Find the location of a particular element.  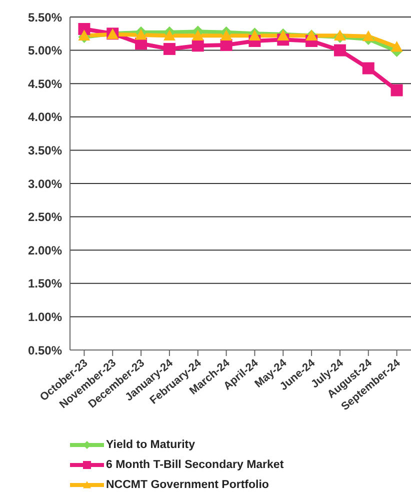

y-tick-label: 0.50% is located at coordinates (45, 350).